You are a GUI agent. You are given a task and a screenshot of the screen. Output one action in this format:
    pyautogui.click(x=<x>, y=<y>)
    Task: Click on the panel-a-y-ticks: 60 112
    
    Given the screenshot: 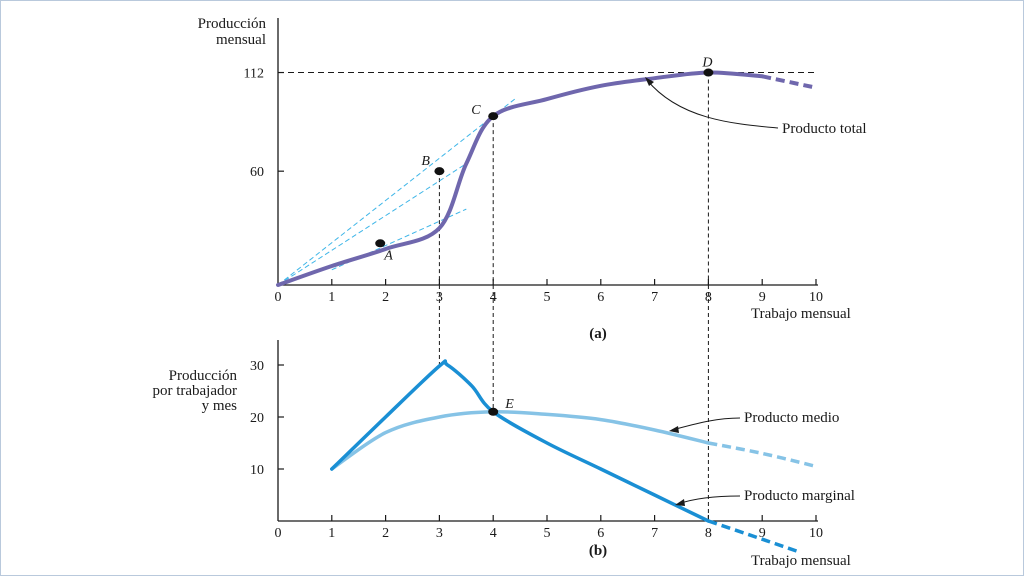 What is the action you would take?
    pyautogui.click(x=264, y=123)
    